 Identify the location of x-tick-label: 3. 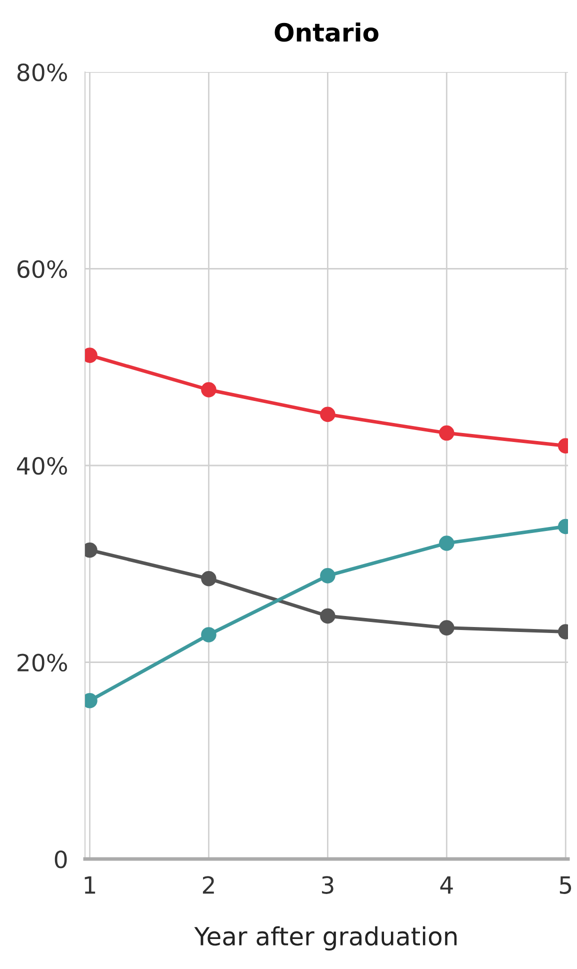
(328, 885).